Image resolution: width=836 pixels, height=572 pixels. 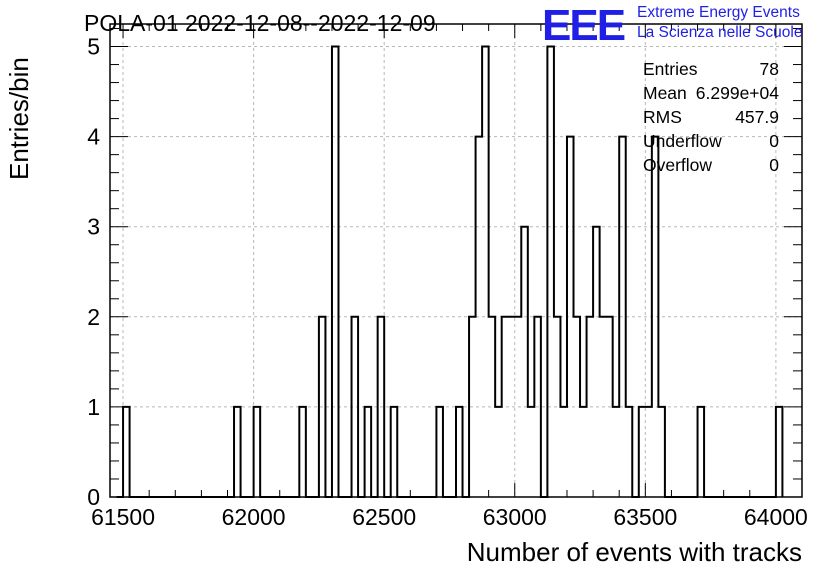 I want to click on stat-underflow: Underflow 0, so click(x=711, y=143).